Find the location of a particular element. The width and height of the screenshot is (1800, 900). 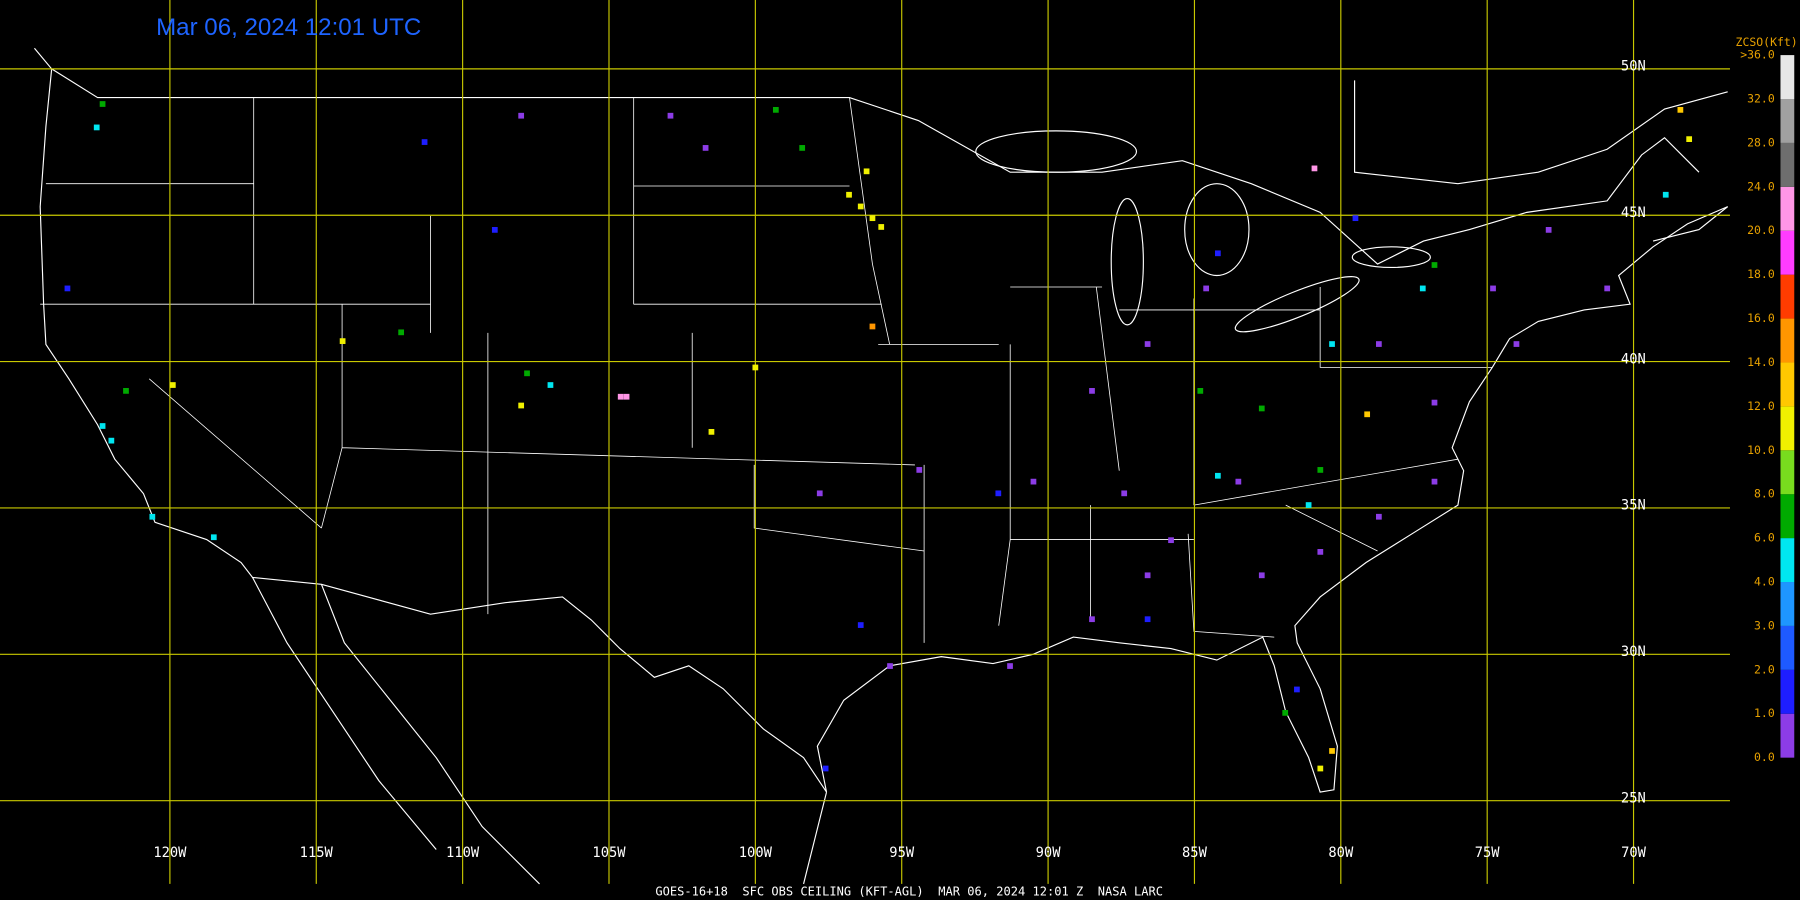

map-title: Mar 06, 2024 12:01 UTC is located at coordinates (288, 27).